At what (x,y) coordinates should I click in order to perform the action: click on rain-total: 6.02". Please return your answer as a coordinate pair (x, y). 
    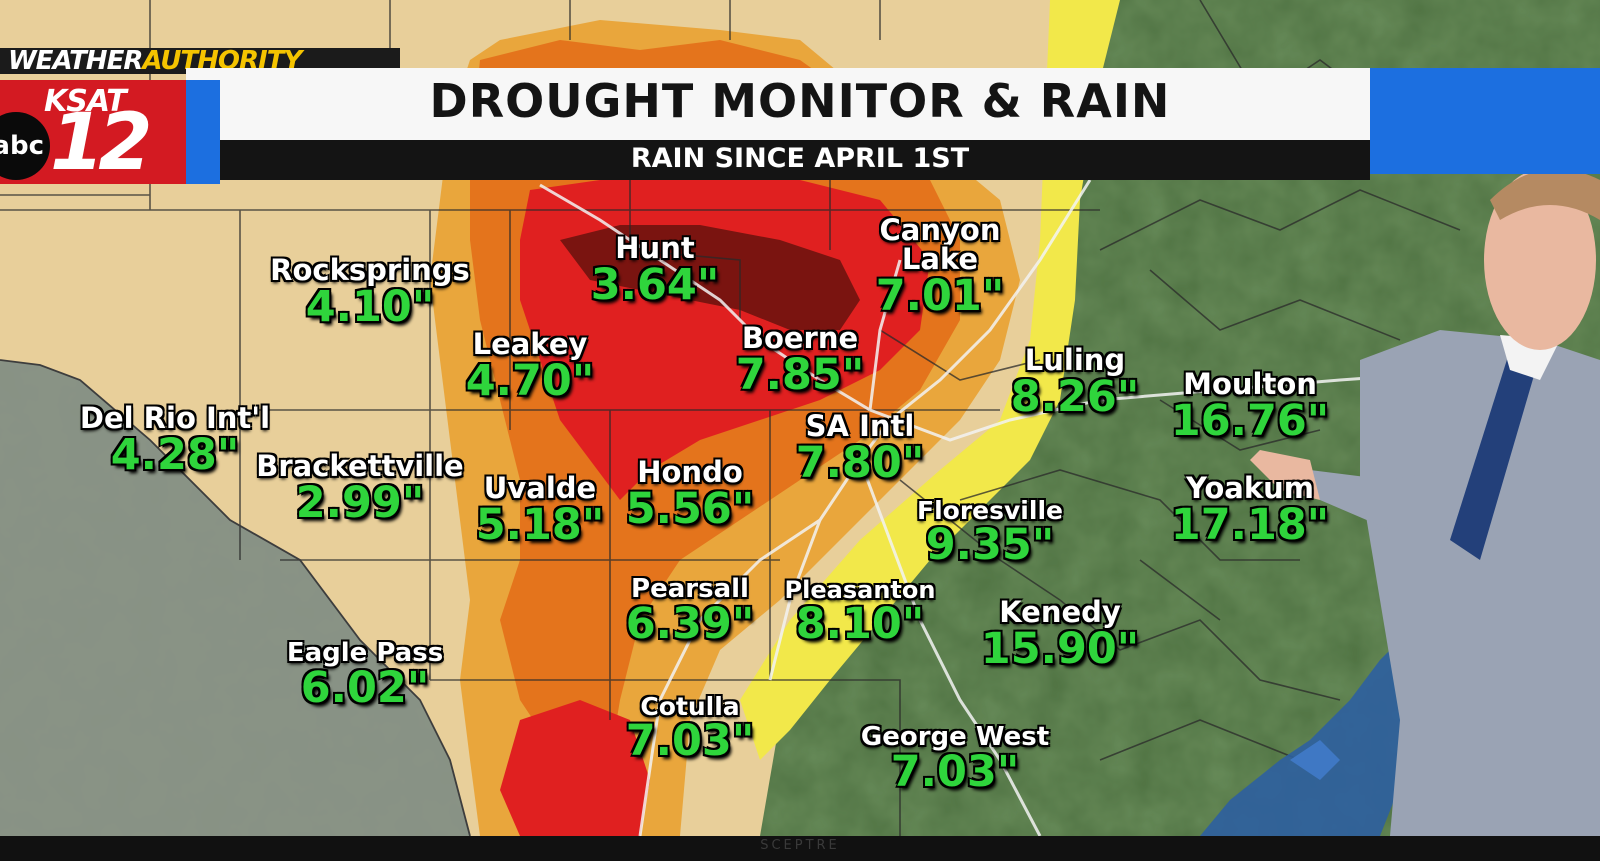
    Looking at the image, I should click on (365, 688).